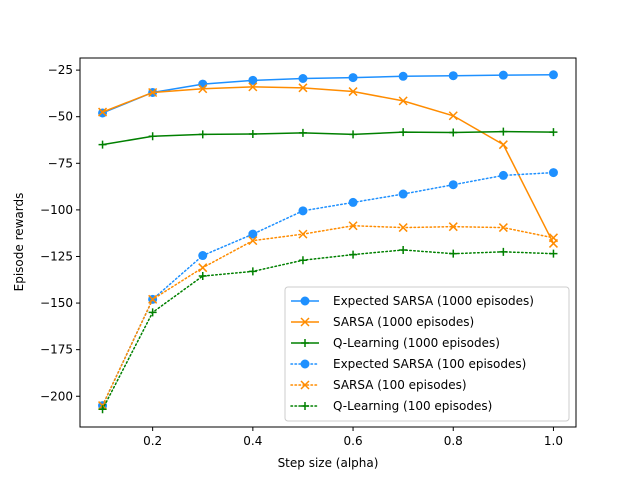  Describe the element at coordinates (433, 301) in the screenshot. I see `legend-label: Expected SARSA (1000 episodes)` at that location.